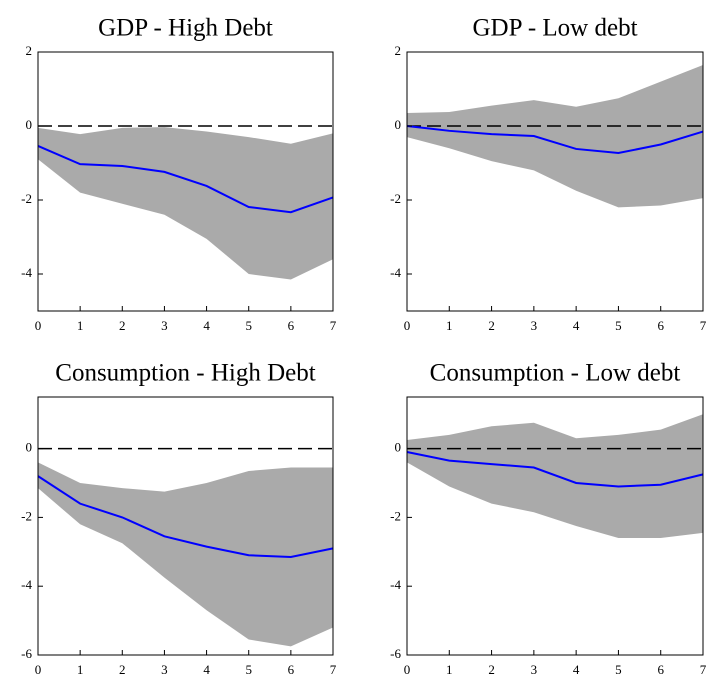 The width and height of the screenshot is (710, 680). What do you see at coordinates (554, 28) in the screenshot?
I see `panel-title: GDP - Low debt` at bounding box center [554, 28].